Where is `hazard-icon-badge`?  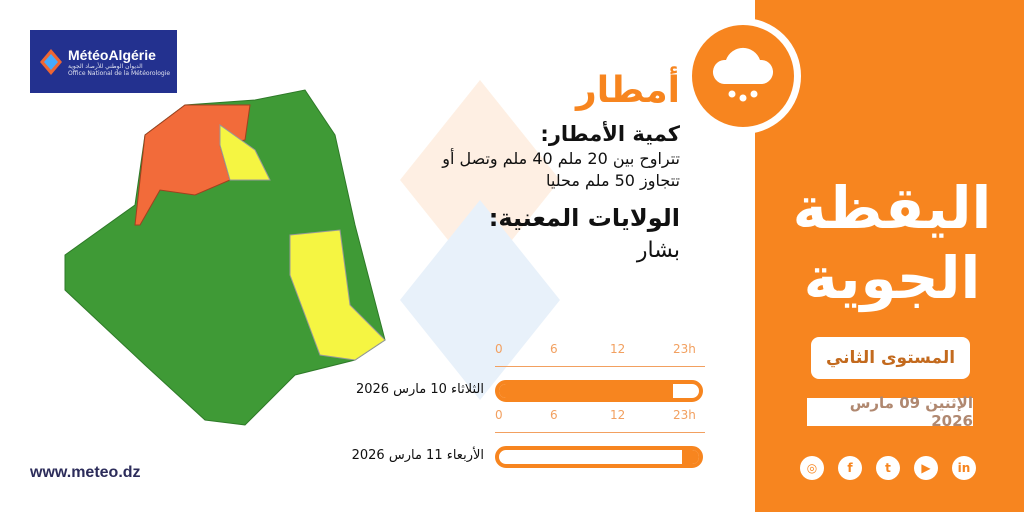 hazard-icon-badge is located at coordinates (743, 76).